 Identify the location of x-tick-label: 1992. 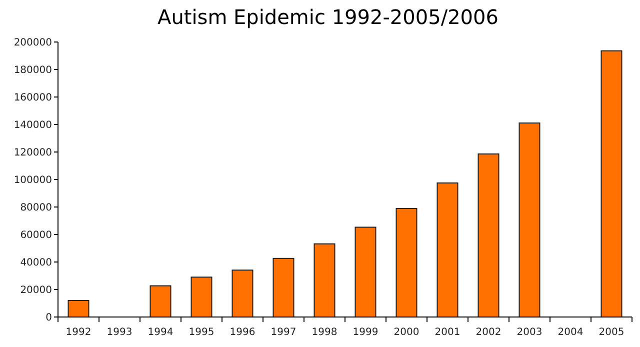
(79, 332).